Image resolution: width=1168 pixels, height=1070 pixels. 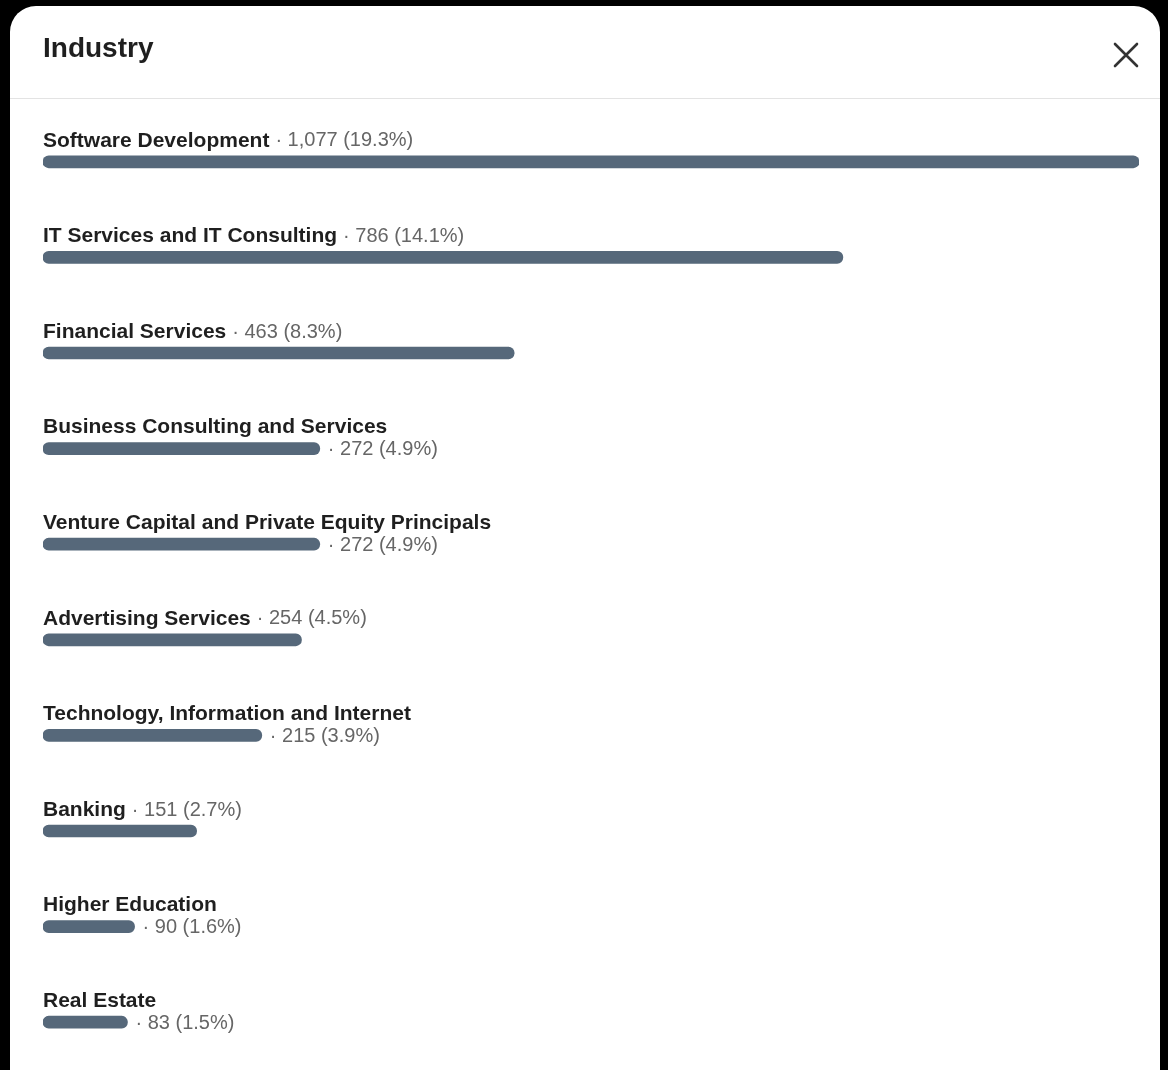 What do you see at coordinates (100, 999) in the screenshot?
I see `y-tick-label: Real Estate` at bounding box center [100, 999].